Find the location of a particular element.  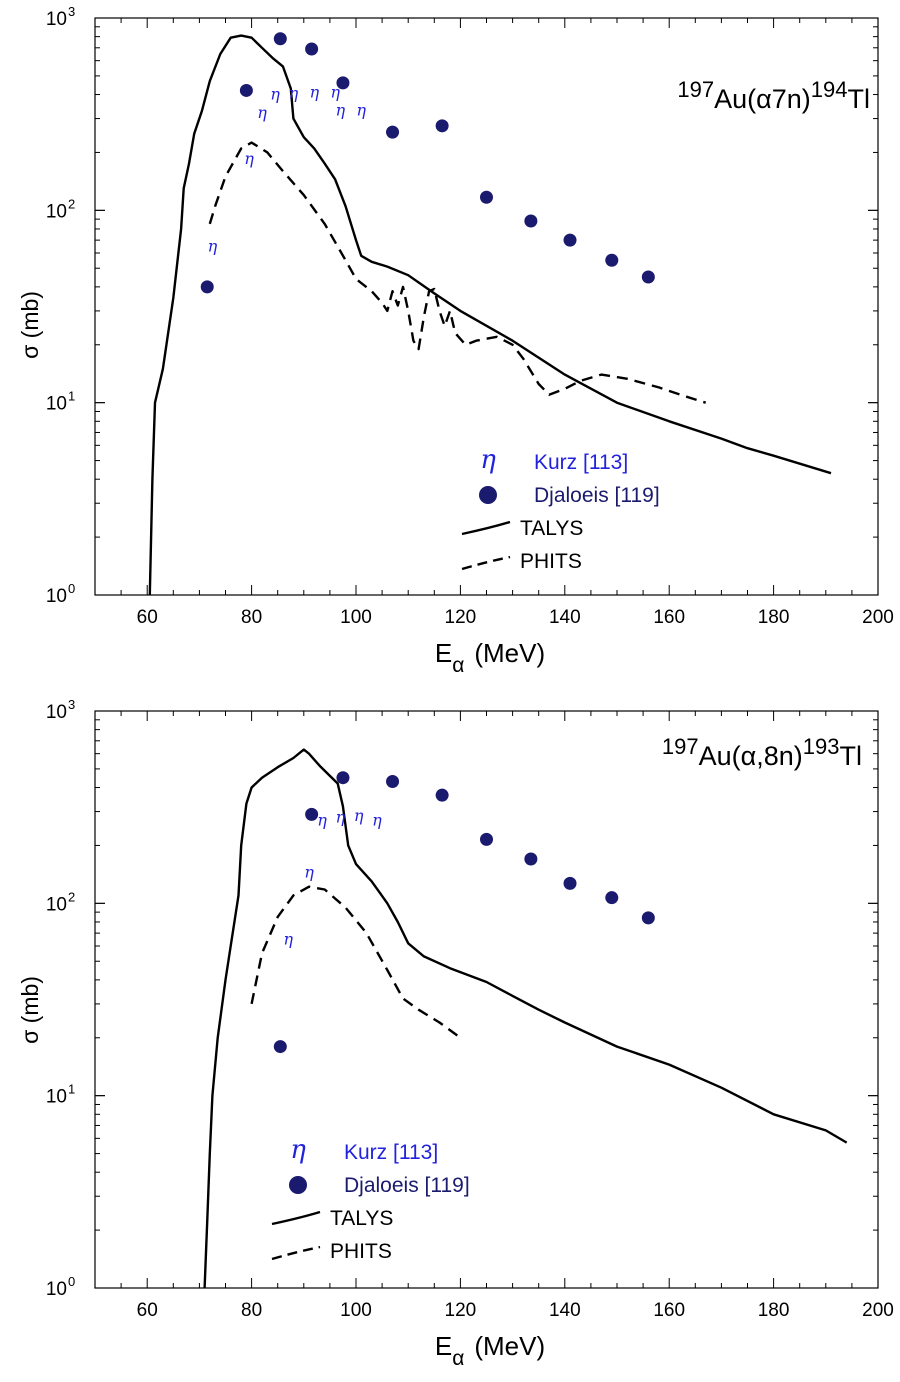

x-tick-labels: 60 80 100 120 140 160 180 200 is located at coordinates (515, 617).